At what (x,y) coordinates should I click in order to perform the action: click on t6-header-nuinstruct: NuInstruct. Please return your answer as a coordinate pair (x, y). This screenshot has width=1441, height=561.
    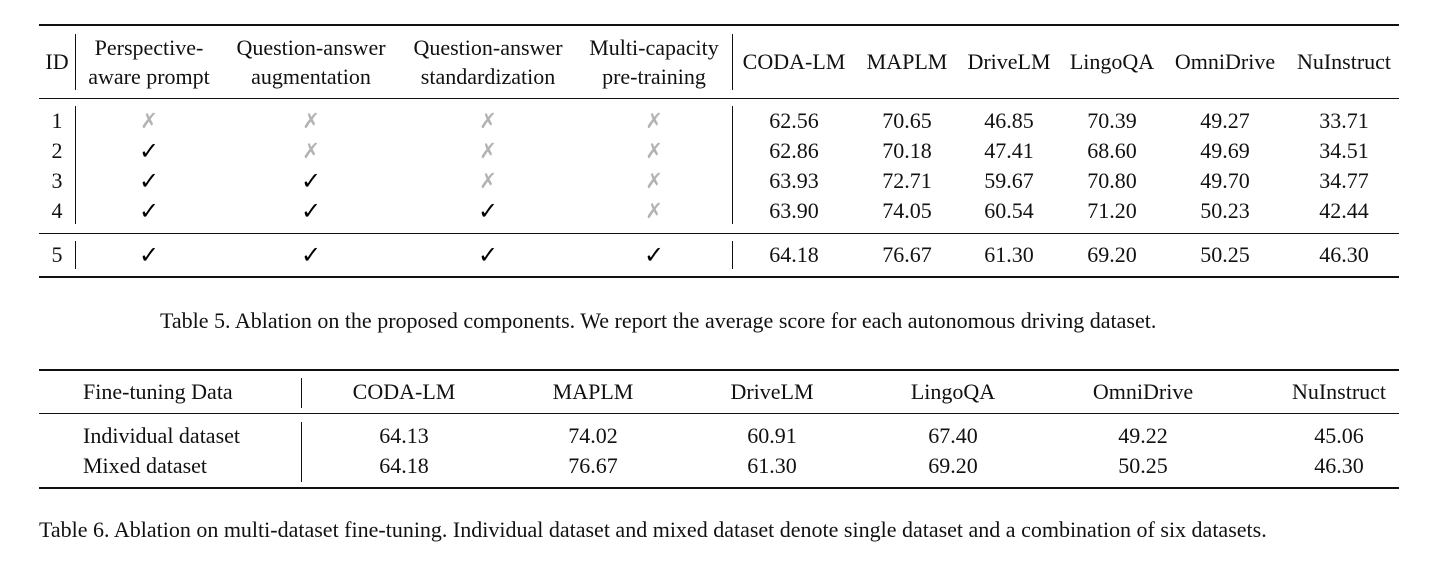
    Looking at the image, I should click on (1339, 391).